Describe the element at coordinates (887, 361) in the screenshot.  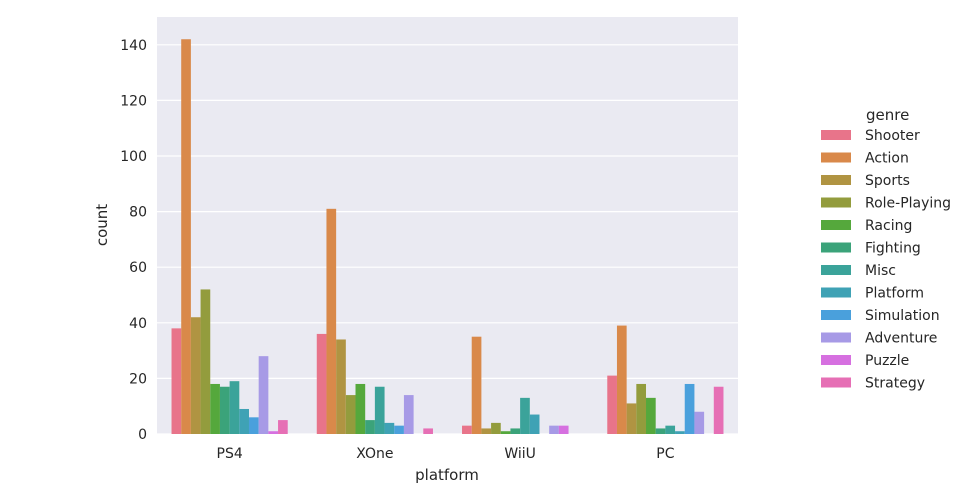
I see `legend-label: Puzzle` at that location.